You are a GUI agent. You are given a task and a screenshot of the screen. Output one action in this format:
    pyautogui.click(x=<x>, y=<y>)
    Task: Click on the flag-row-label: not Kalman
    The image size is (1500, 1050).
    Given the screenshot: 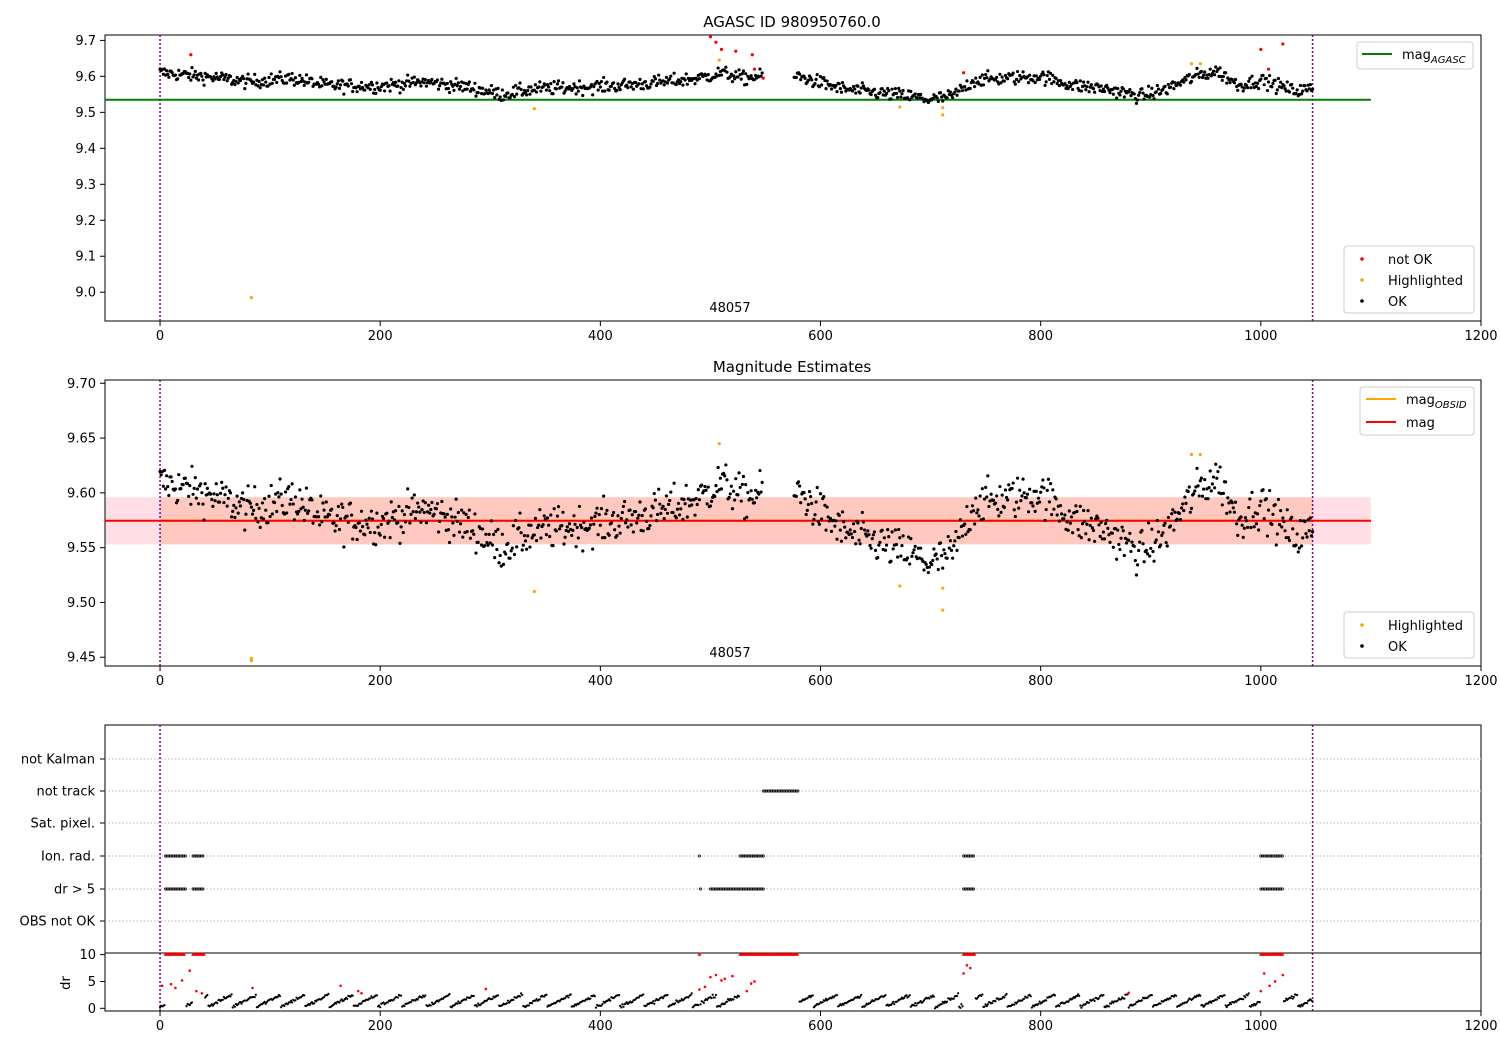 What is the action you would take?
    pyautogui.click(x=58, y=760)
    